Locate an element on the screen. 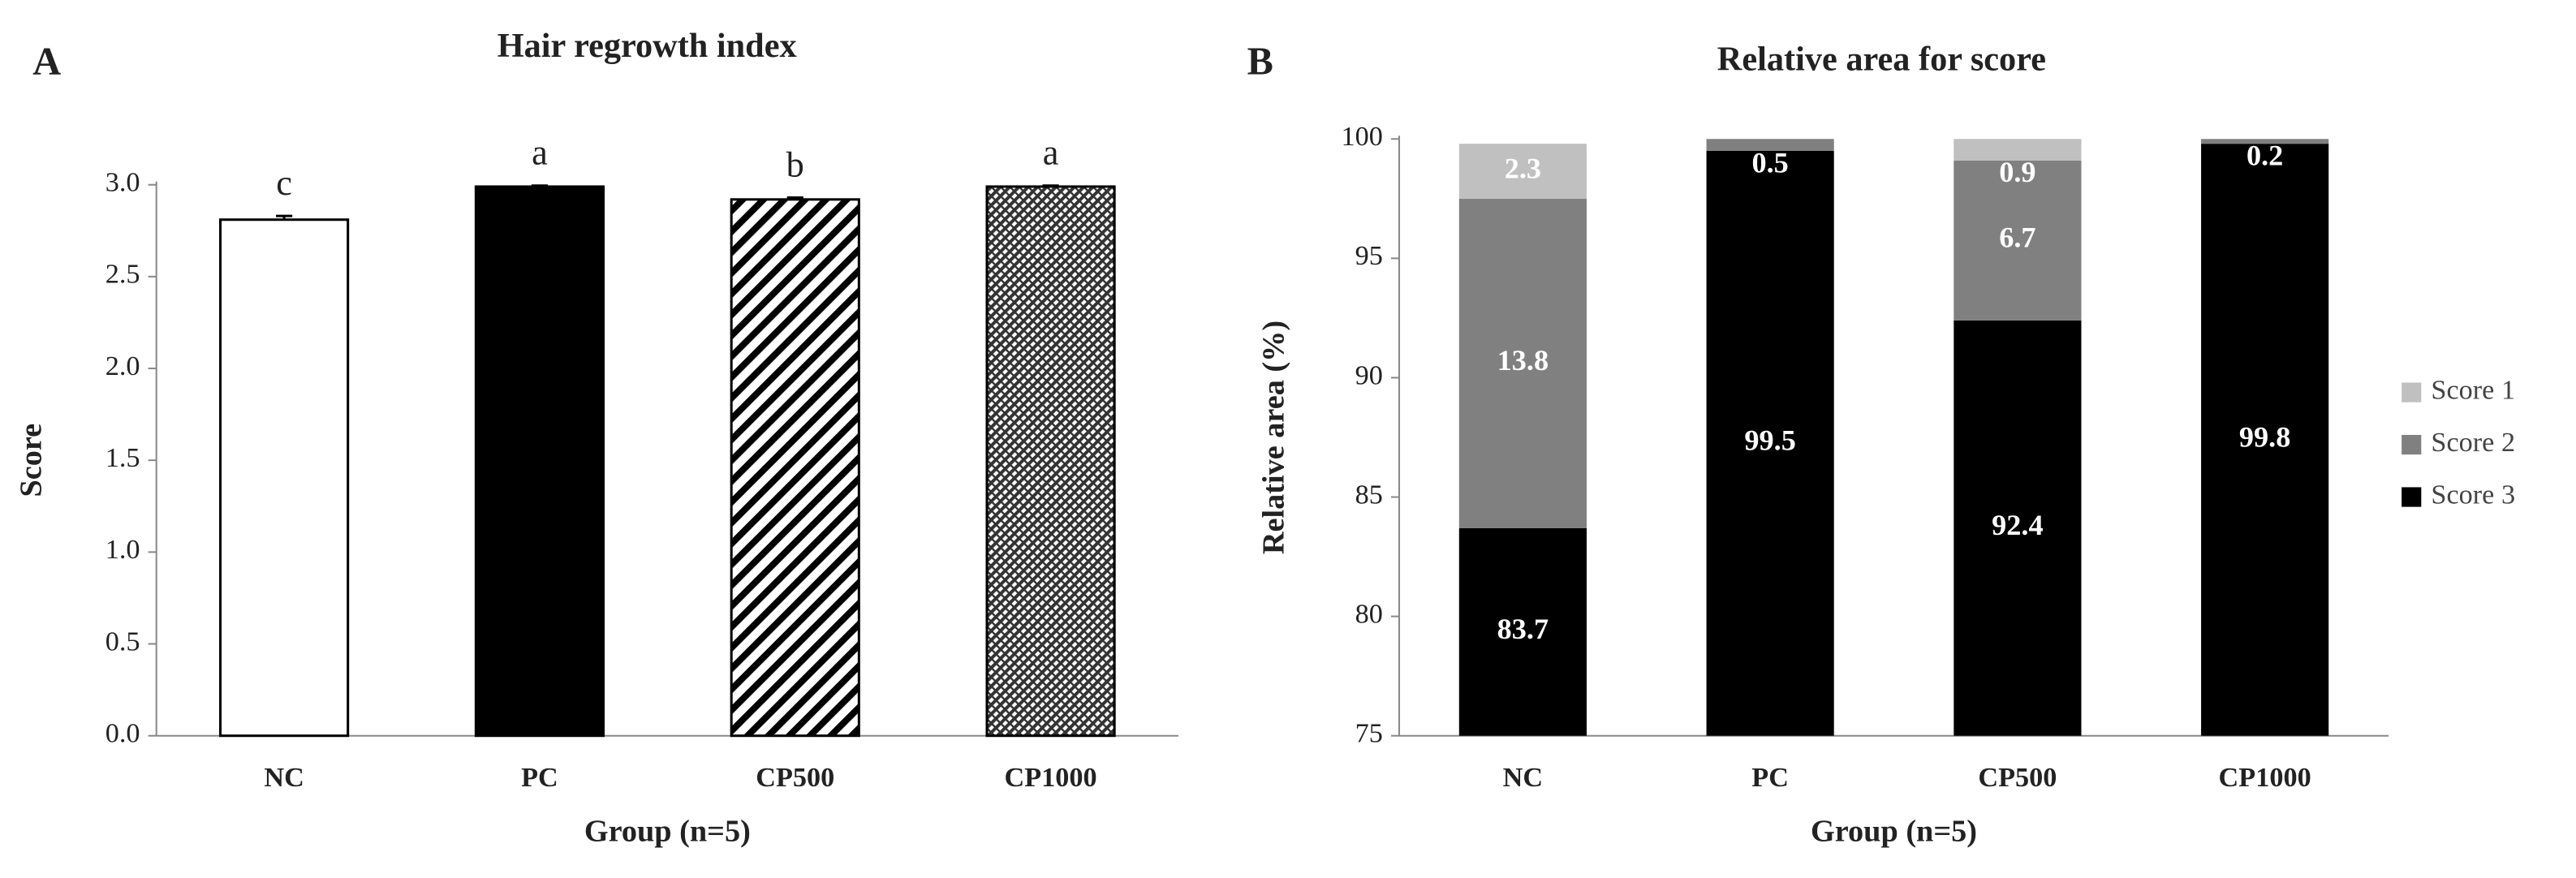 The image size is (2576, 878). y-tick-label: 2.5 is located at coordinates (123, 274).